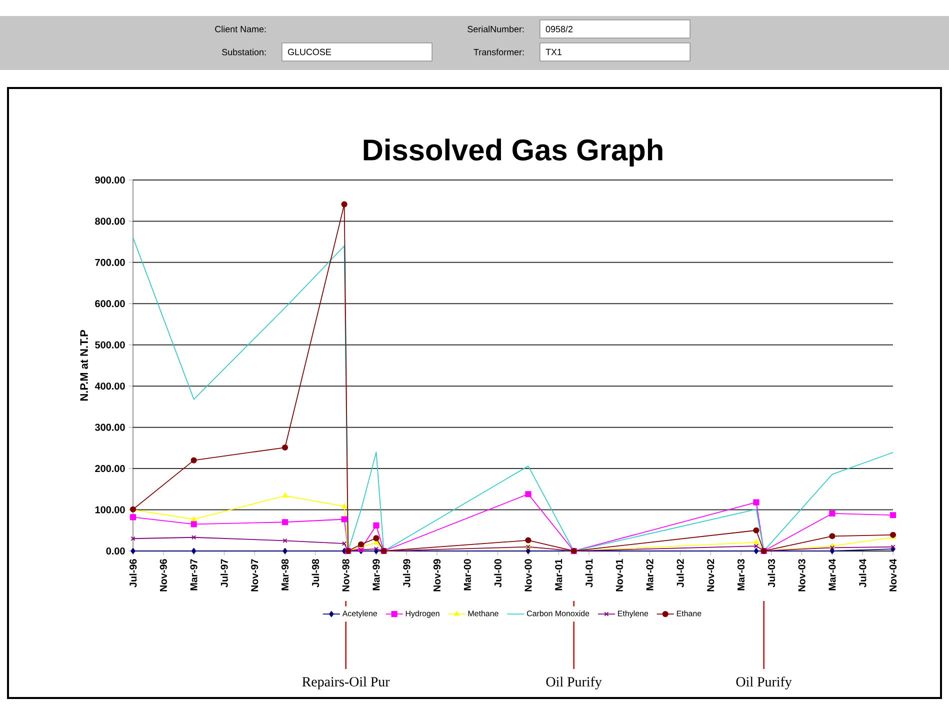 This screenshot has width=949, height=704. I want to click on x-tick-label: Nov-03, so click(802, 575).